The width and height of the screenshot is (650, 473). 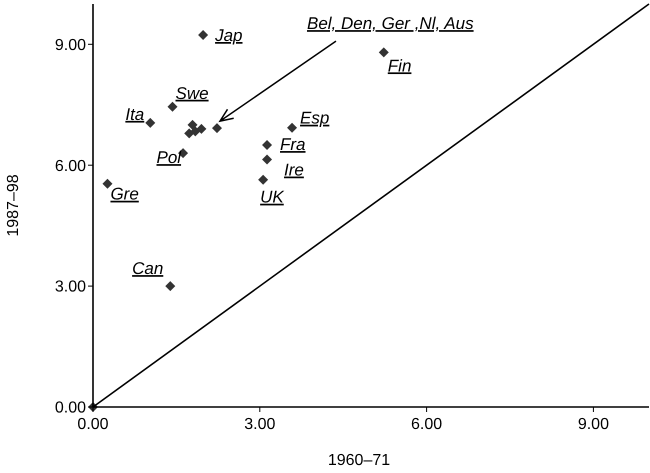 What do you see at coordinates (359, 460) in the screenshot?
I see `x-axis-title: 1960–71` at bounding box center [359, 460].